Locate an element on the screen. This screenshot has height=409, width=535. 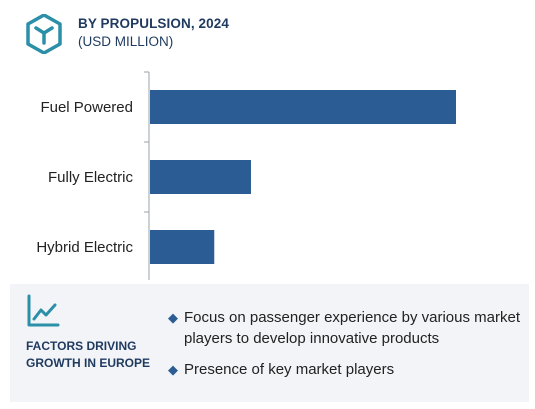
cube-logo-icon is located at coordinates (44, 34).